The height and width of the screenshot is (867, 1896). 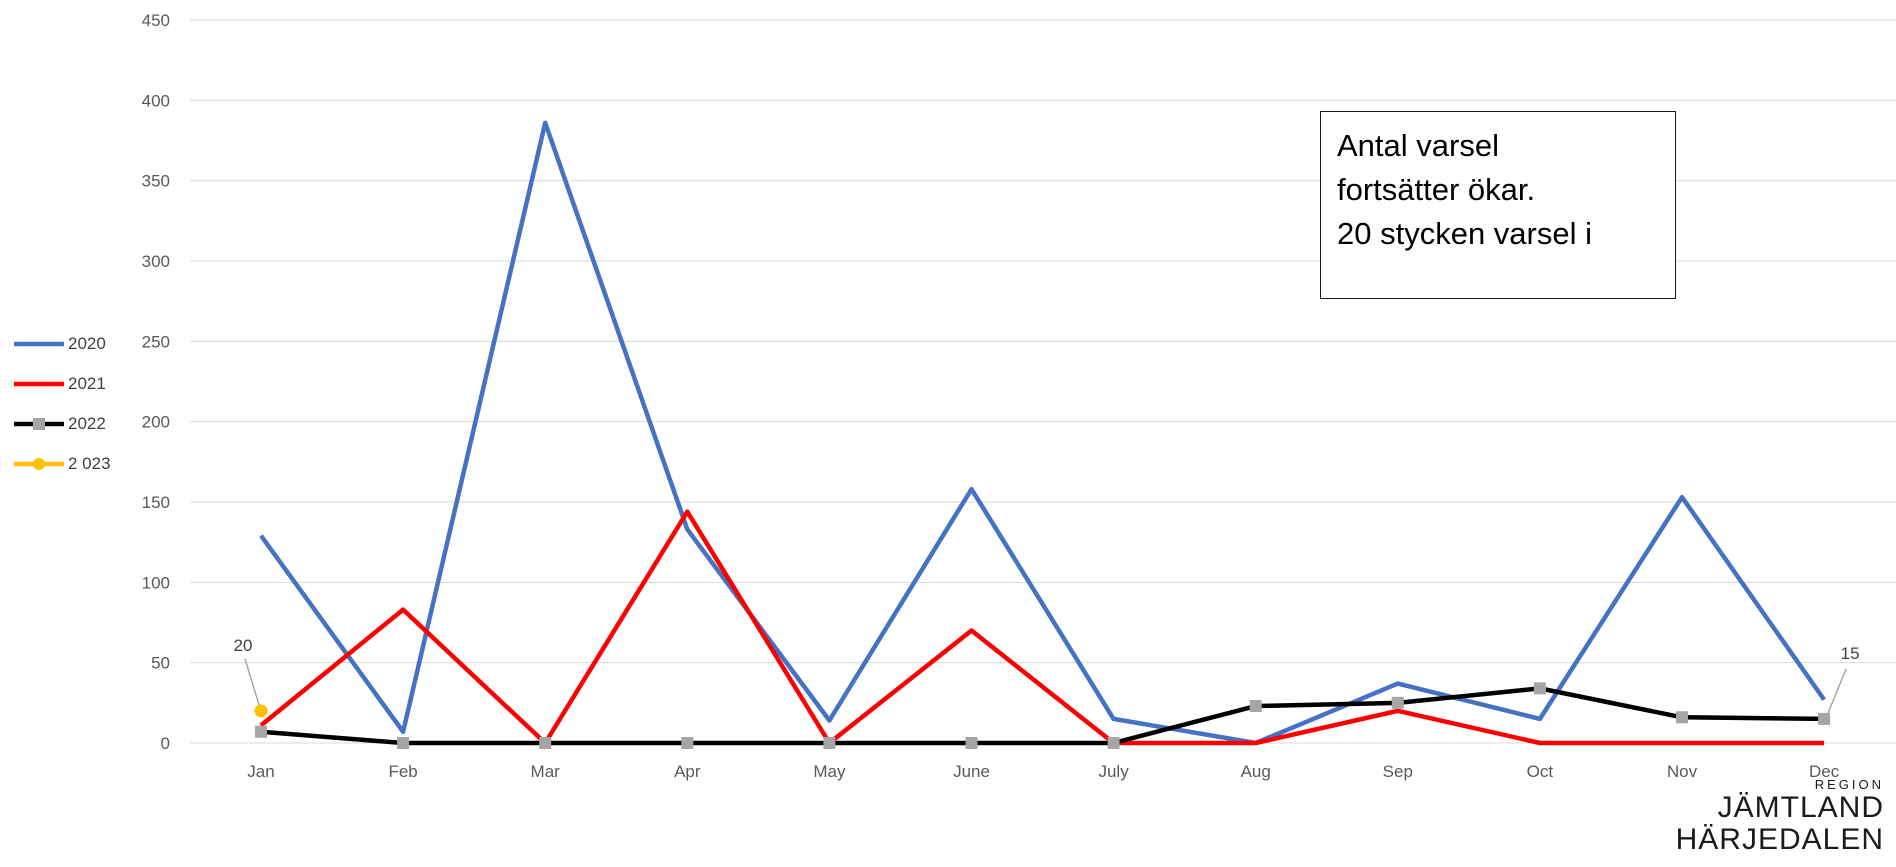 What do you see at coordinates (1047, 675) in the screenshot?
I see `data-labels: 20 15` at bounding box center [1047, 675].